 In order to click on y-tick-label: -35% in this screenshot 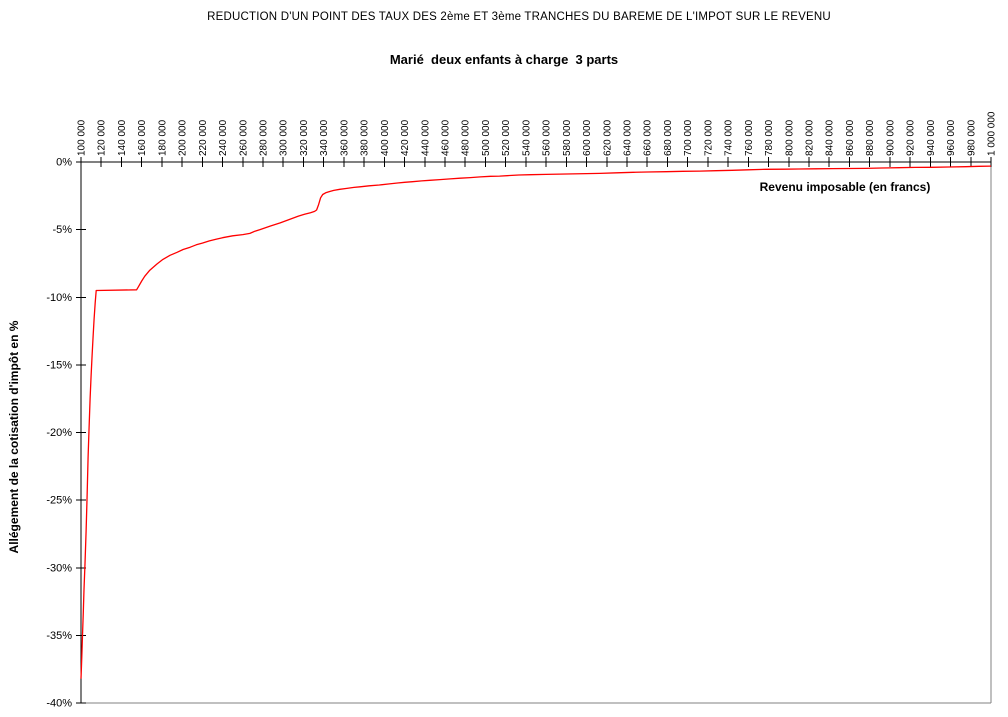, I will do `click(59, 636)`.